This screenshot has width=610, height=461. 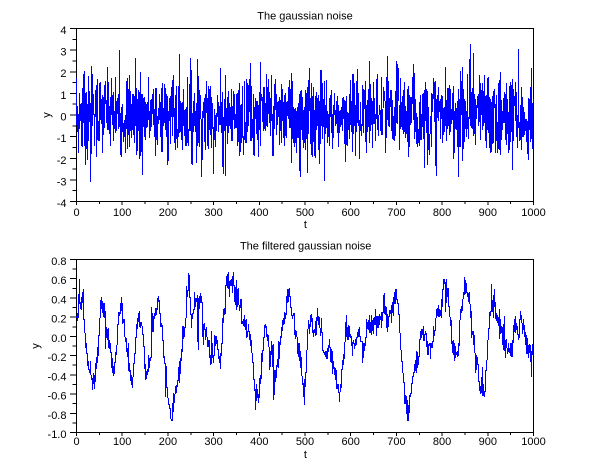 I want to click on svg-text: 0.0, so click(x=58, y=339).